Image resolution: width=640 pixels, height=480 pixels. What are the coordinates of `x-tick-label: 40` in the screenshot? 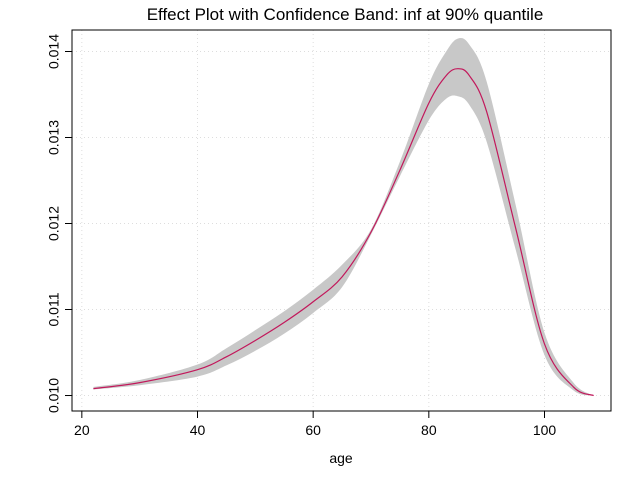 It's located at (198, 430).